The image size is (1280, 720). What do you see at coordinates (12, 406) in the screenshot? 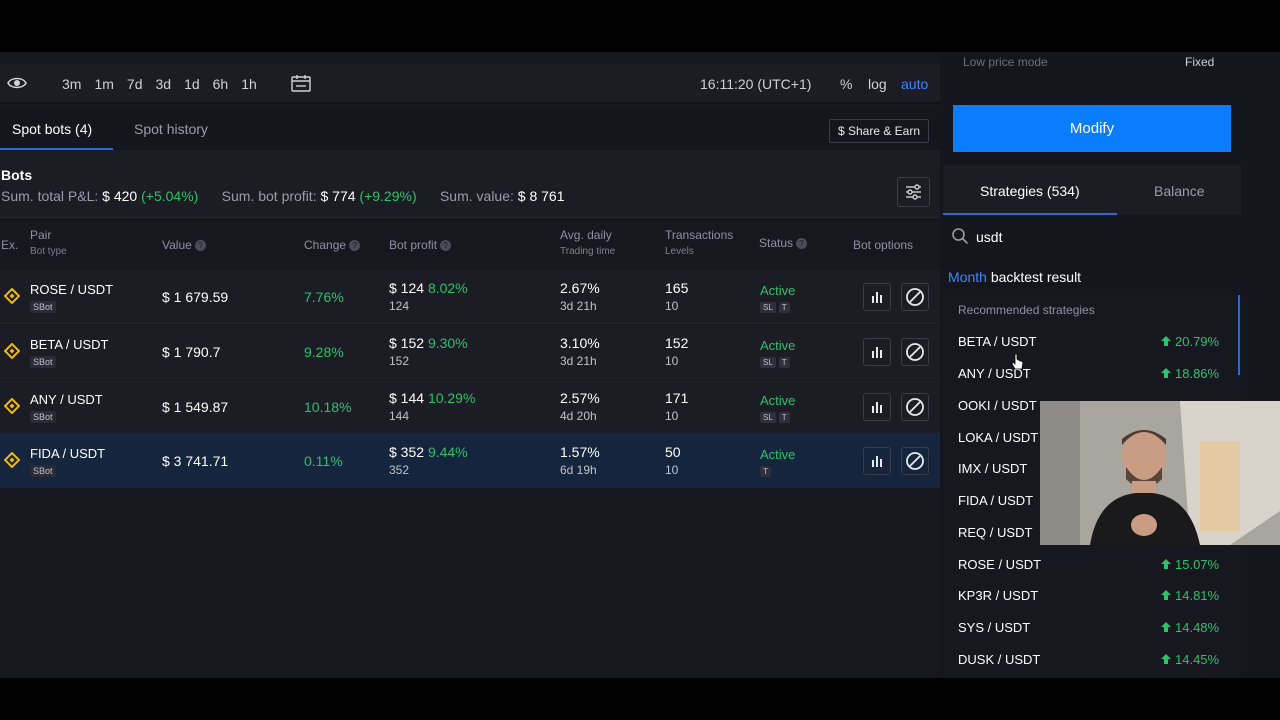
I see `binance-icon` at bounding box center [12, 406].